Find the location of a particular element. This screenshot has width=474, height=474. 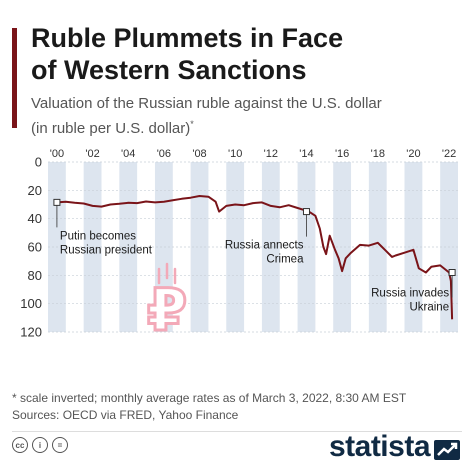

x-tick-label: '04 is located at coordinates (128, 154).